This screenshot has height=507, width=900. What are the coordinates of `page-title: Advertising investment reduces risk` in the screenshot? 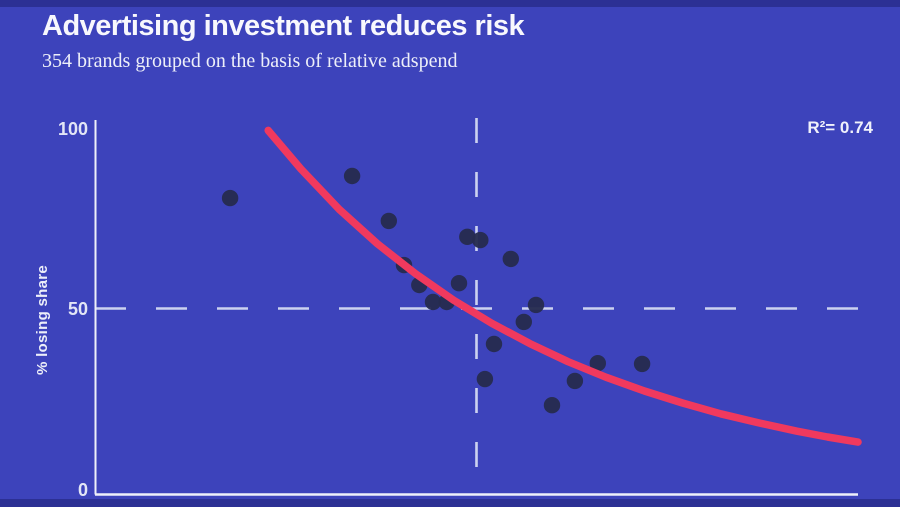 It's located at (283, 26).